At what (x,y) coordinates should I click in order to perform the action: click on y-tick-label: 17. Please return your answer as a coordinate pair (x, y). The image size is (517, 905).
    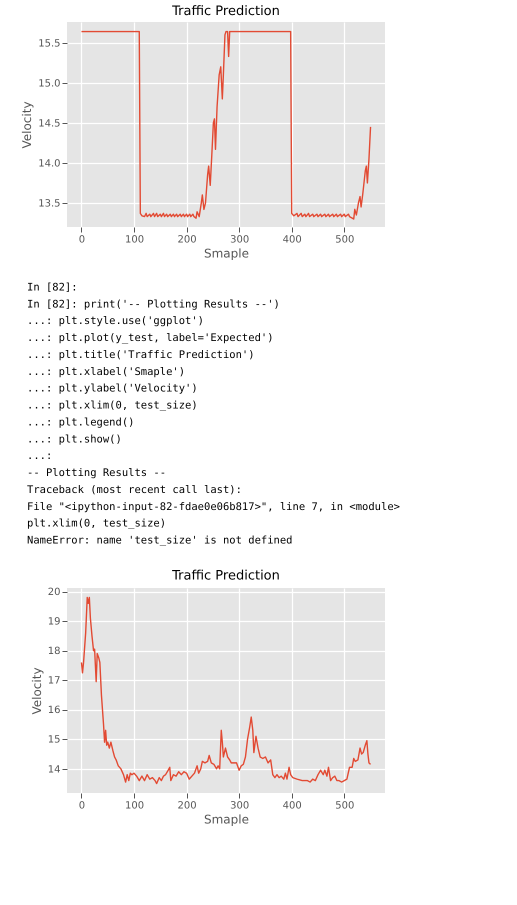
    Looking at the image, I should click on (54, 681).